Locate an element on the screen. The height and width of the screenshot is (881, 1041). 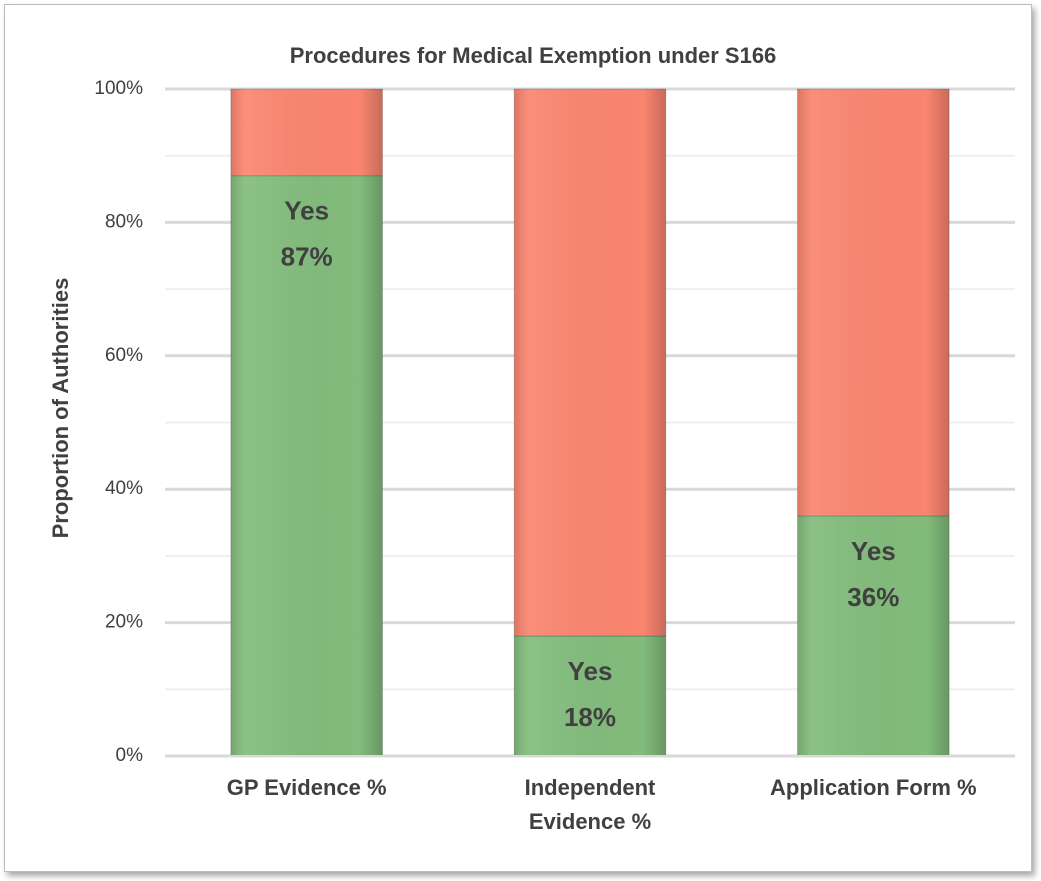
y-tick-label: 100% is located at coordinates (118, 88).